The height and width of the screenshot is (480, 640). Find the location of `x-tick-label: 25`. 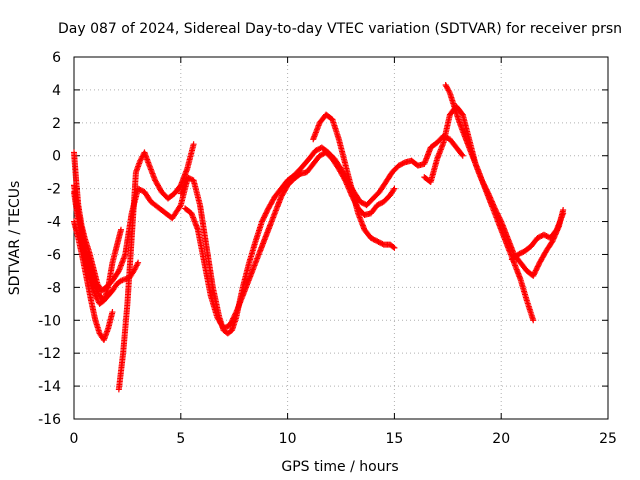

x-tick-label: 25 is located at coordinates (608, 439).